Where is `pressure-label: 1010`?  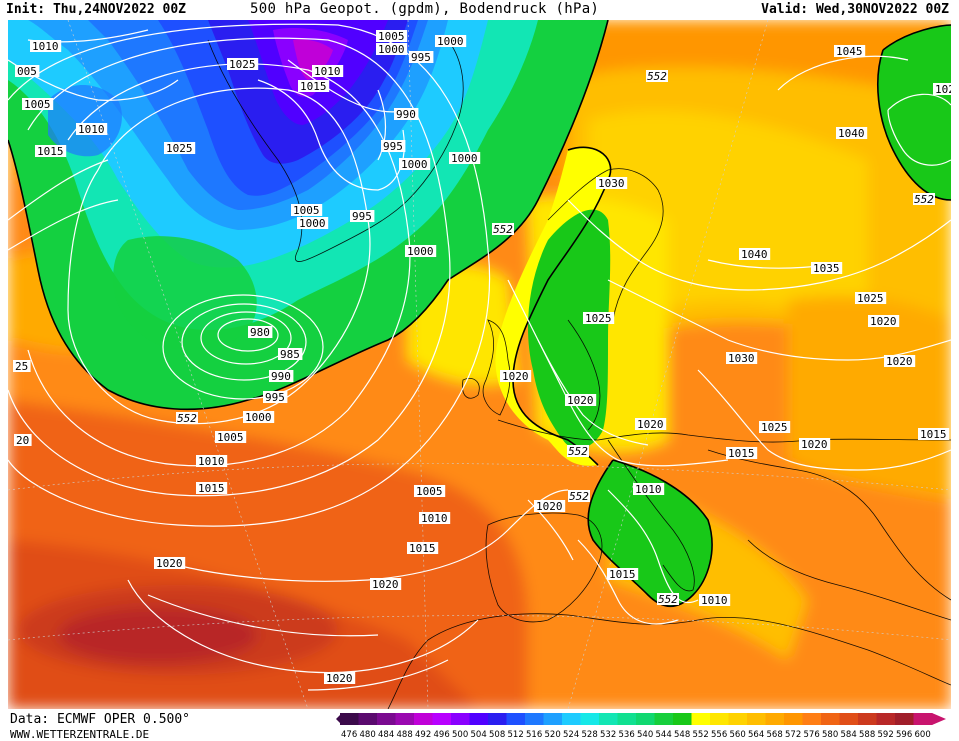
pressure-label: 1010 is located at coordinates (212, 461).